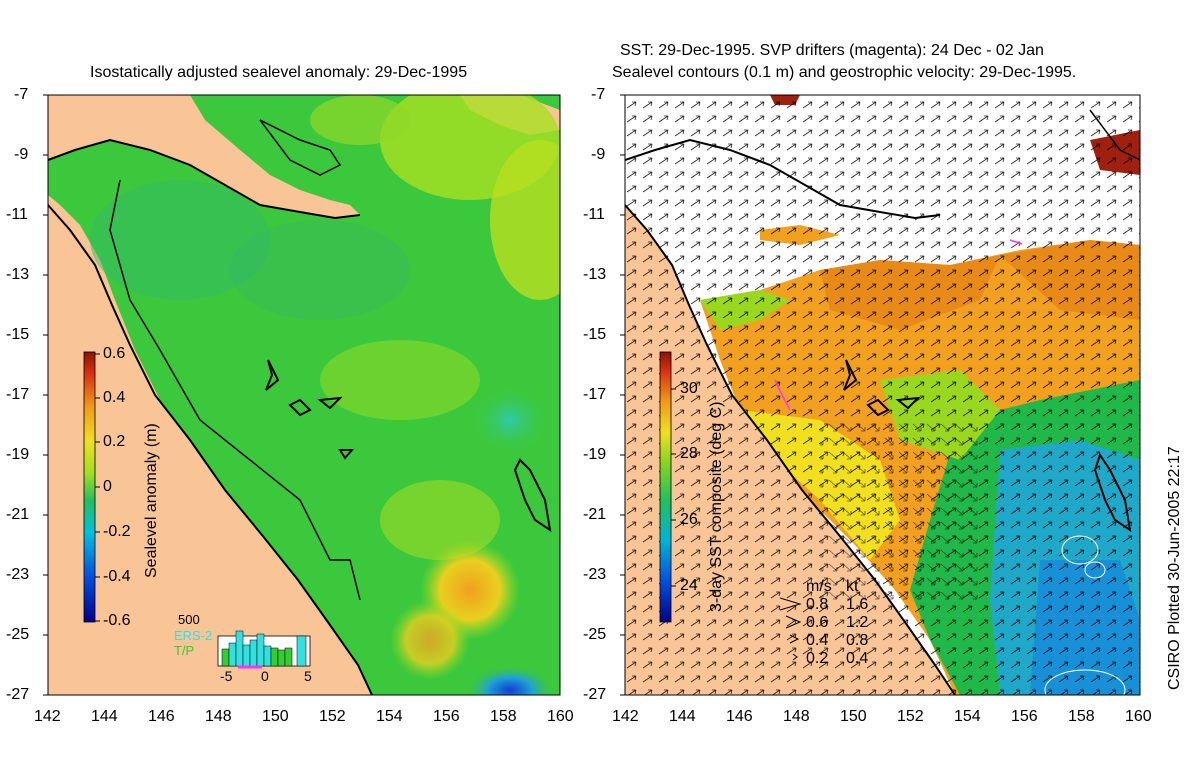 The width and height of the screenshot is (1200, 780). What do you see at coordinates (595, 454) in the screenshot?
I see `lat-tick-right: -19` at bounding box center [595, 454].